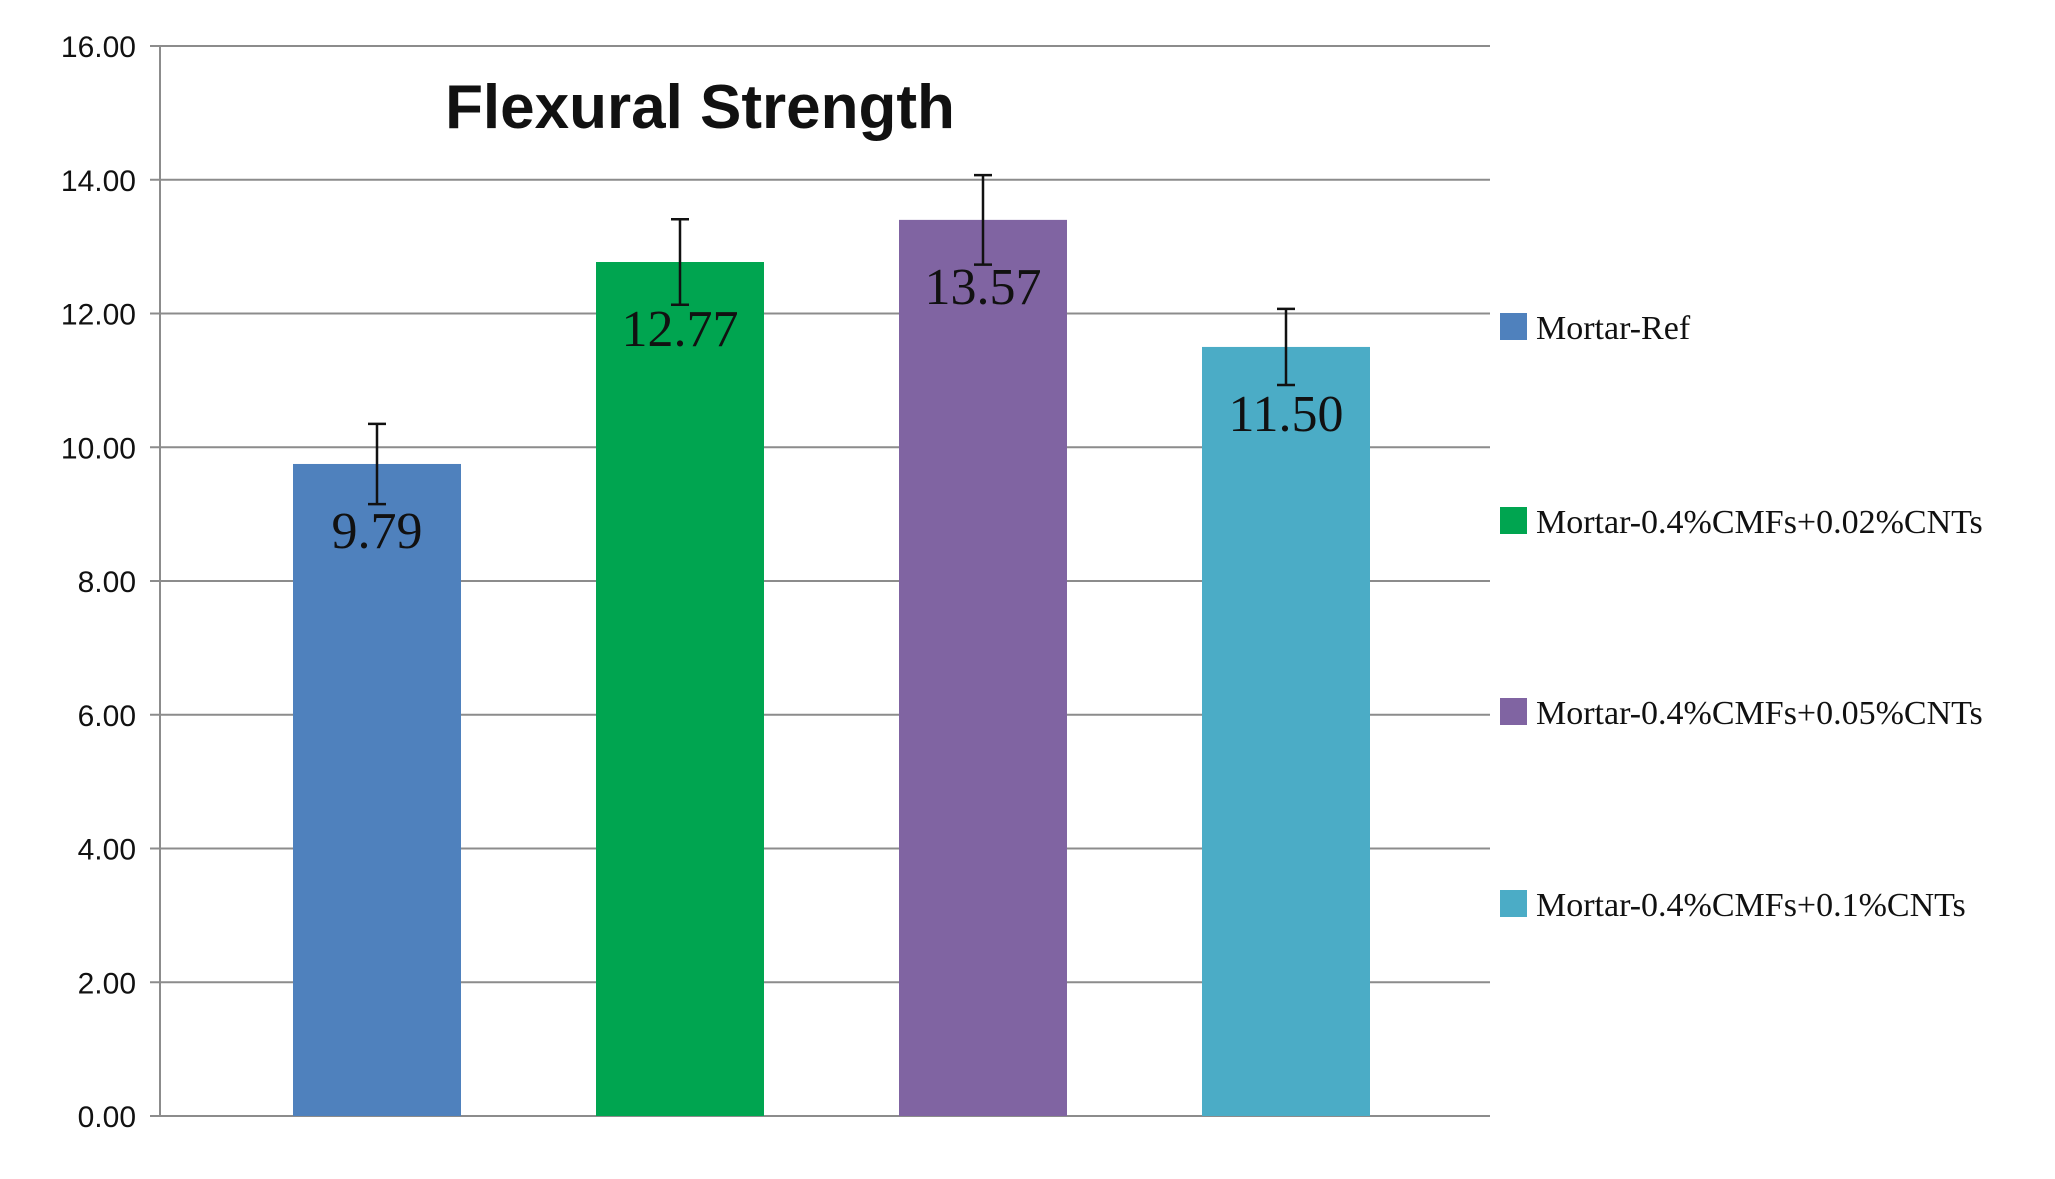  I want to click on y-tick-label: 6.00, so click(107, 716).